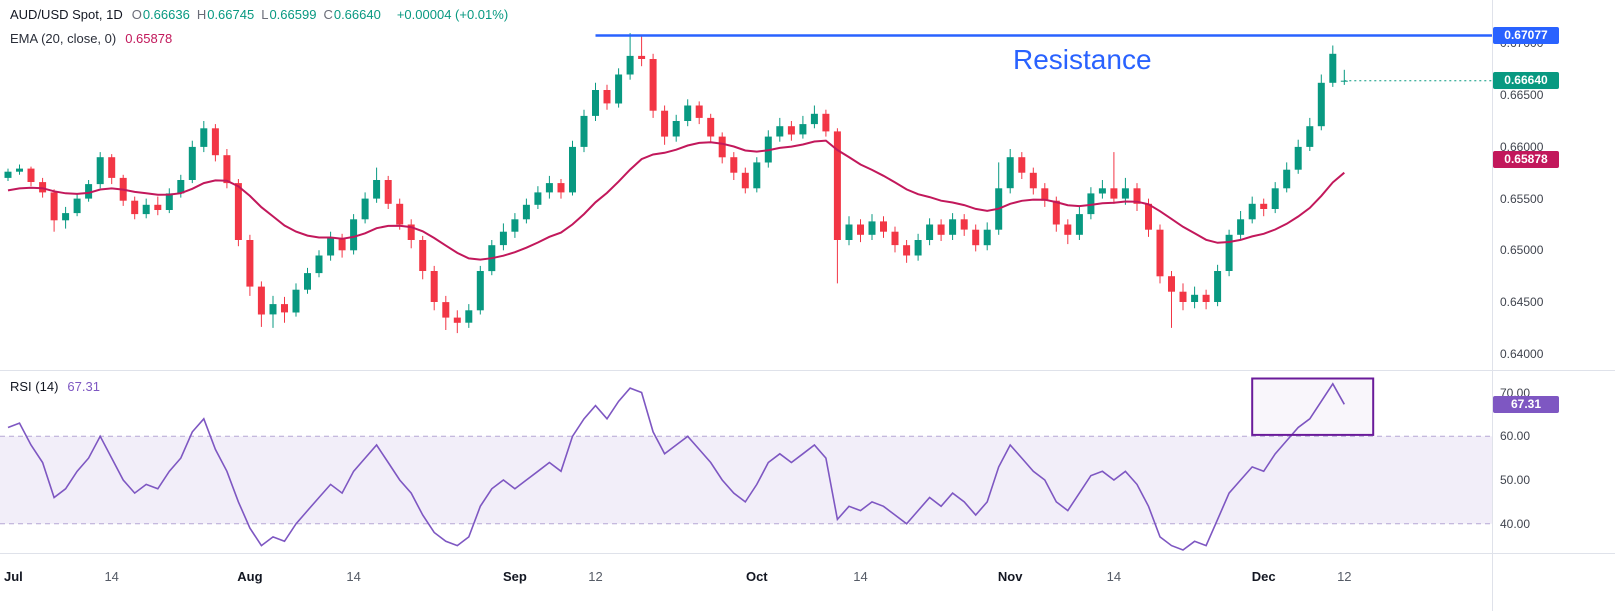 This screenshot has height=611, width=1615. I want to click on ema-price-badge: 0.65878, so click(1526, 160).